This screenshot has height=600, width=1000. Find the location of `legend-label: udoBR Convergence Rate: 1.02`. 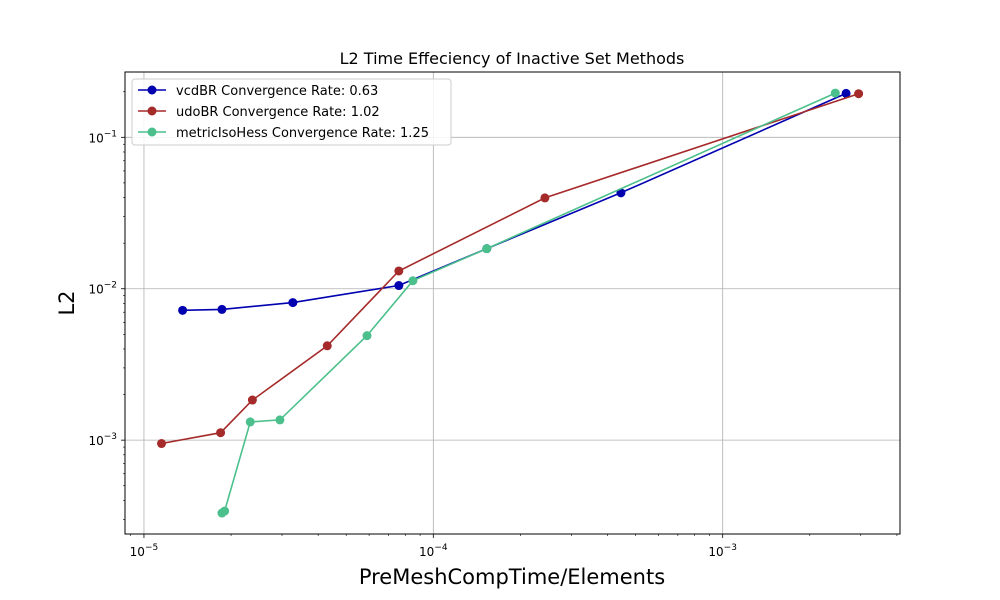

legend-label: udoBR Convergence Rate: 1.02 is located at coordinates (278, 112).